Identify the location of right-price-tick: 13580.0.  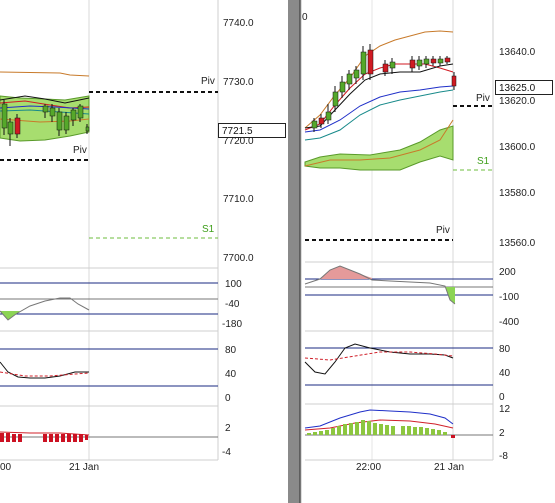
(517, 193).